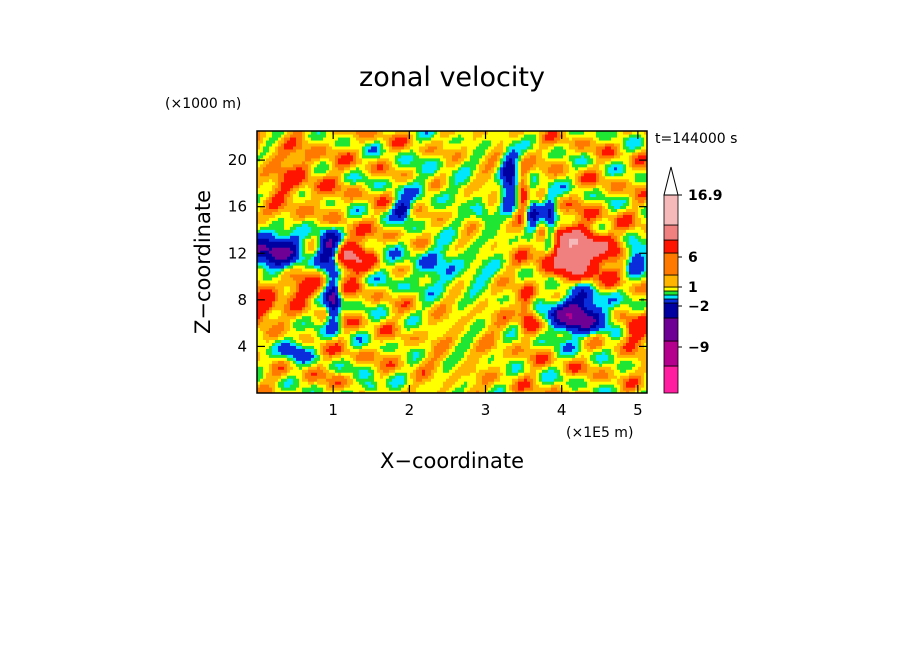 The image size is (904, 658). What do you see at coordinates (693, 288) in the screenshot?
I see `colorbar-label: 1` at bounding box center [693, 288].